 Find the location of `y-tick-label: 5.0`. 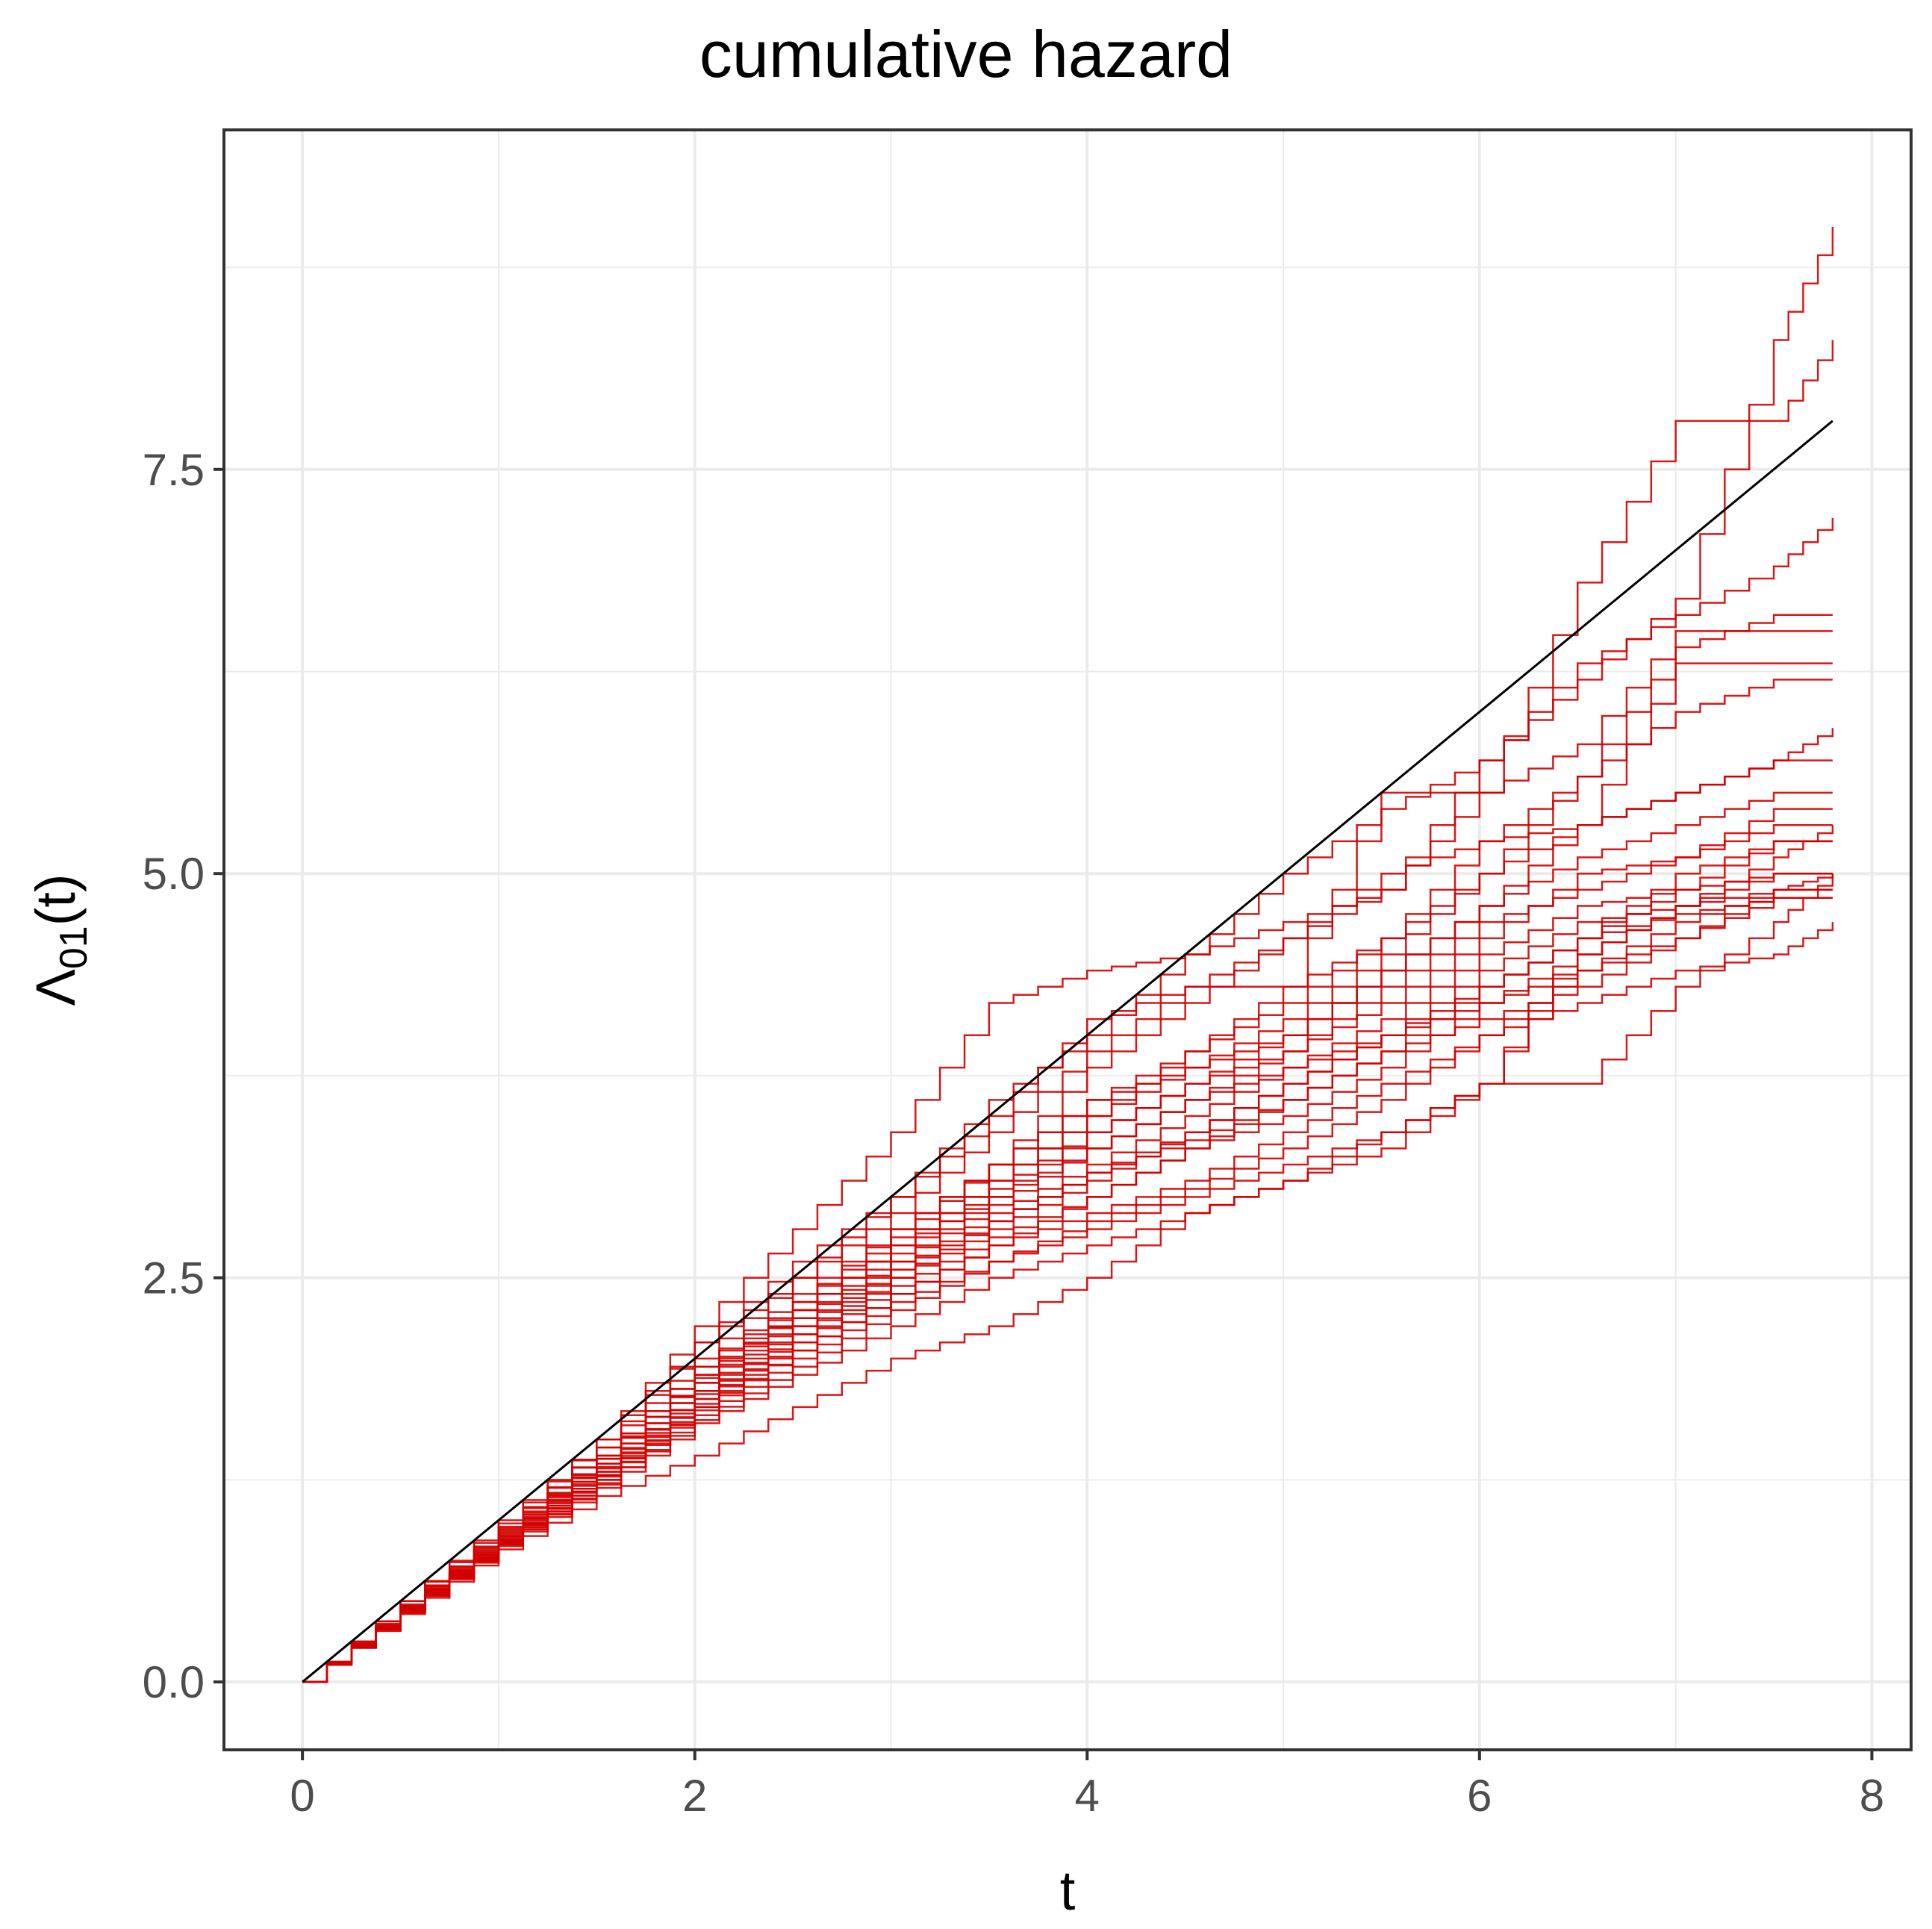

y-tick-label: 5.0 is located at coordinates (174, 874).